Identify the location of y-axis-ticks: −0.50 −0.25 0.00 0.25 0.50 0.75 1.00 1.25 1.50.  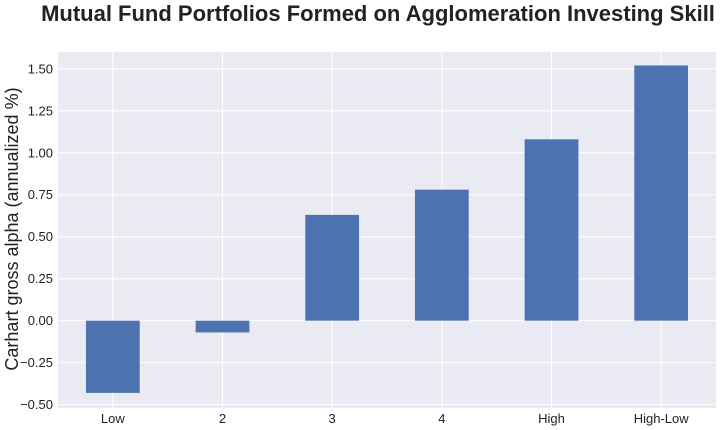
(36, 236).